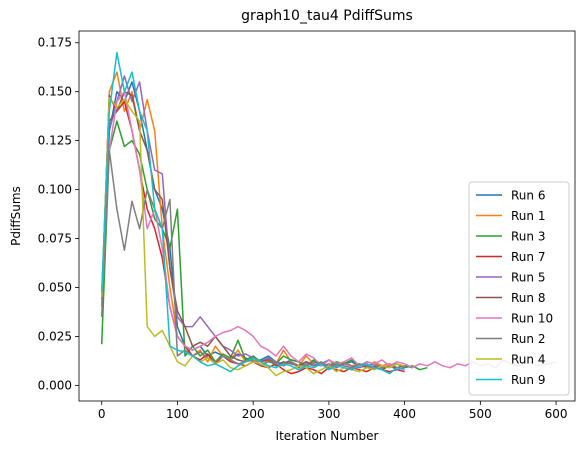 The width and height of the screenshot is (585, 453). I want to click on x-axis-ticks: 0 100 200 300 400 500 600, so click(333, 411).